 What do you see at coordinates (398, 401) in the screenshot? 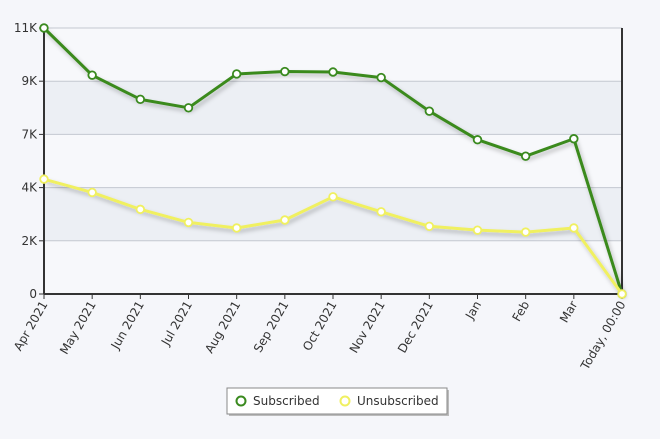
I see `legend-label-unsubscribed: Unsubscribed` at bounding box center [398, 401].